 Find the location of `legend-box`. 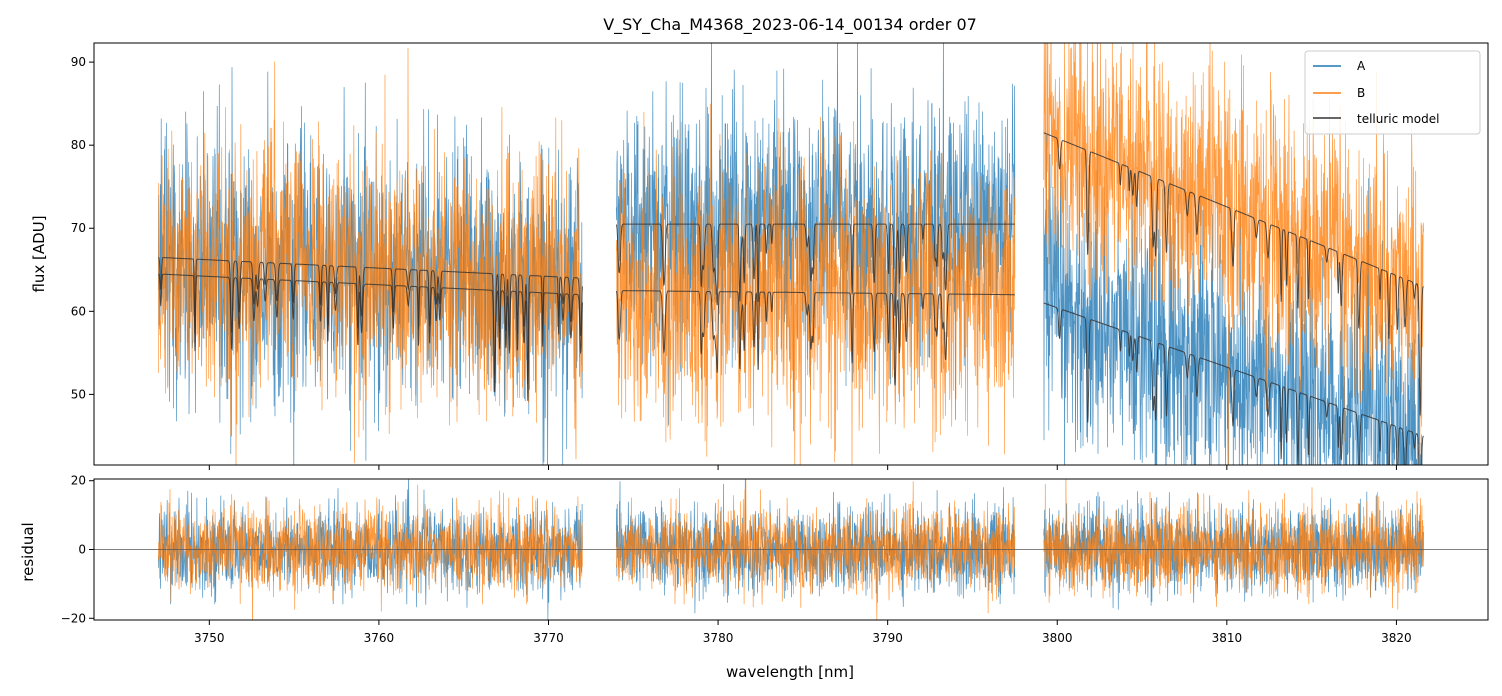

legend-box is located at coordinates (1392, 92).